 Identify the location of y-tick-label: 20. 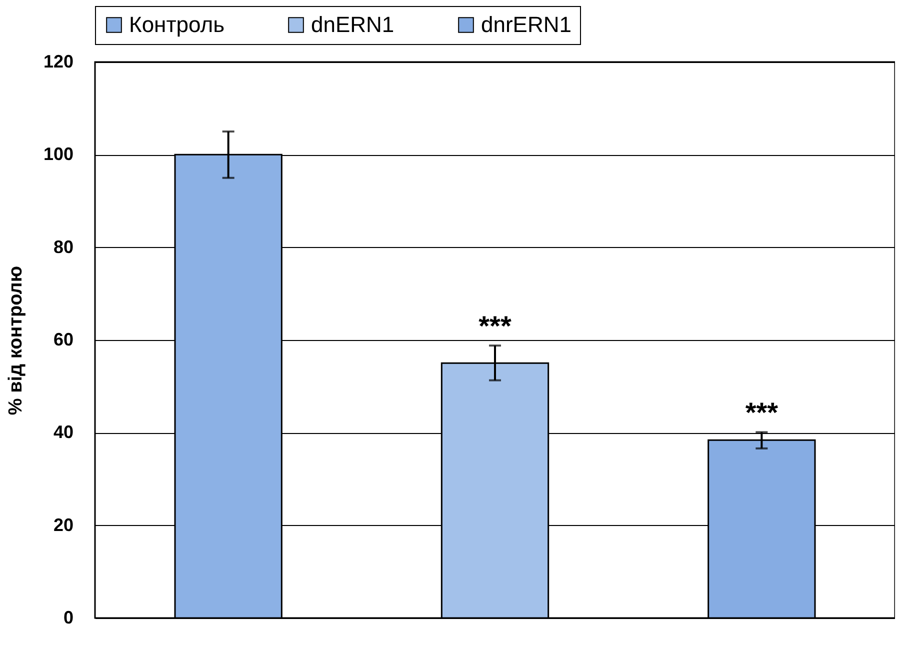
(63, 524).